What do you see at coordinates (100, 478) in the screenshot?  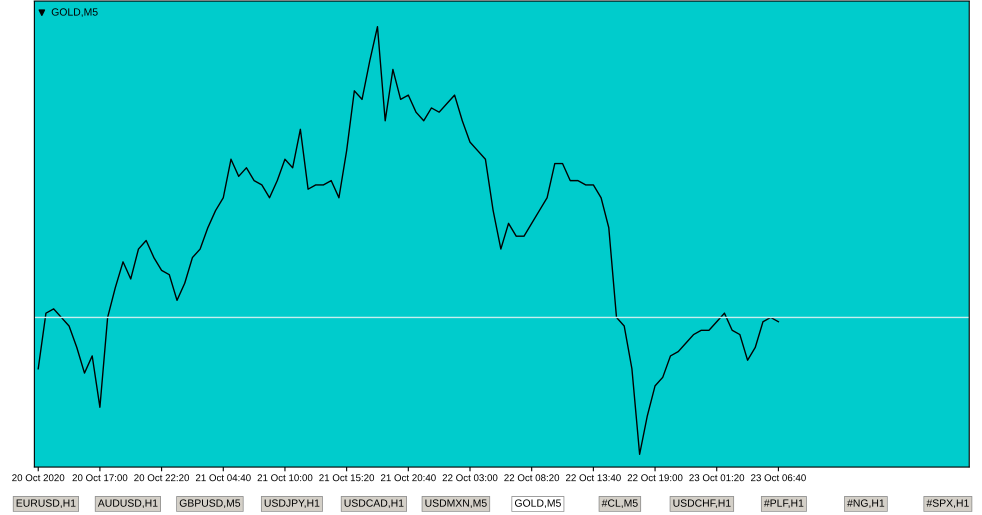 I see `x-tick-label: 20 Oct 17:00` at bounding box center [100, 478].